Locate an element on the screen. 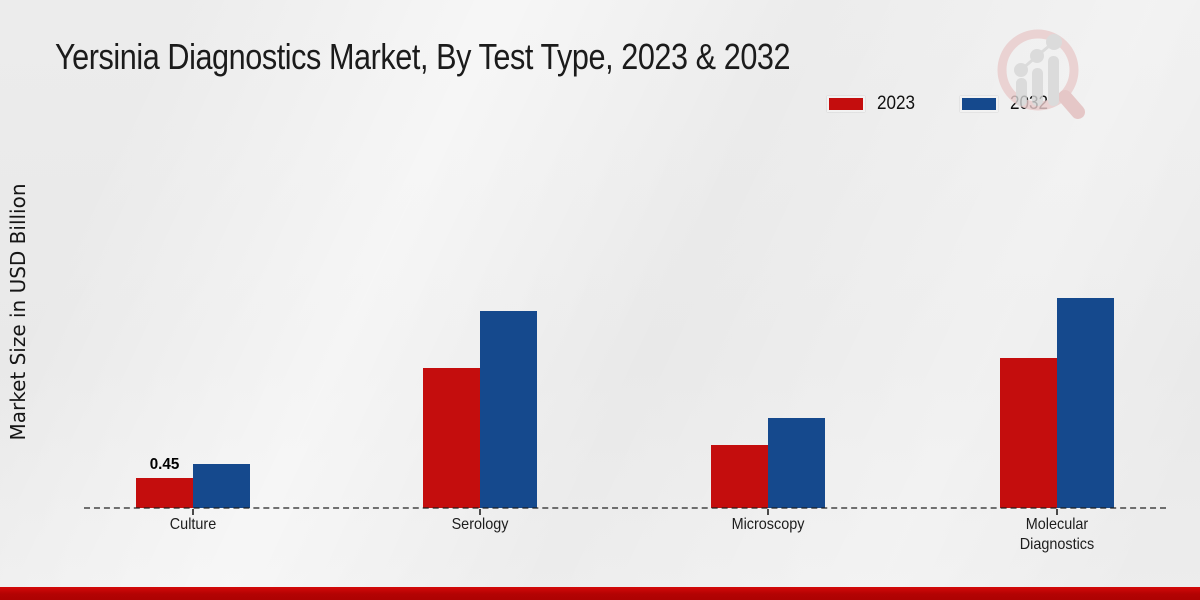  bar-2023-culture is located at coordinates (164, 493).